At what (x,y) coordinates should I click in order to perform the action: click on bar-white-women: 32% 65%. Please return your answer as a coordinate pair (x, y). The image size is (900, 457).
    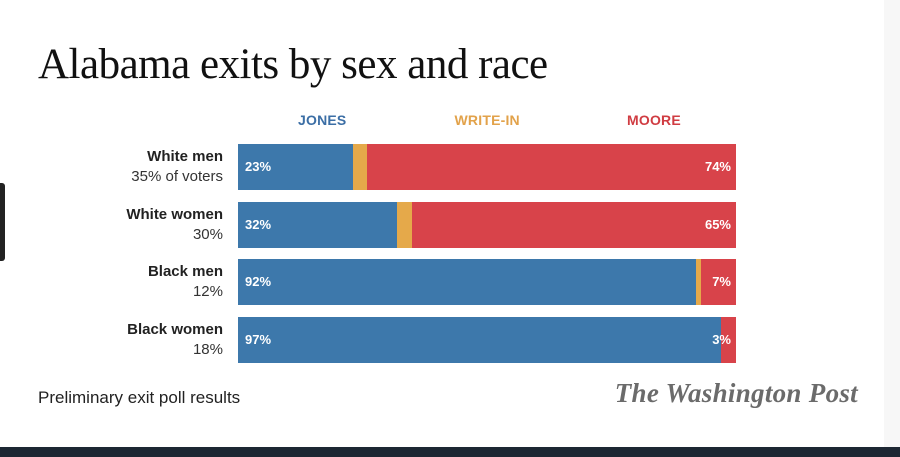
    Looking at the image, I should click on (487, 225).